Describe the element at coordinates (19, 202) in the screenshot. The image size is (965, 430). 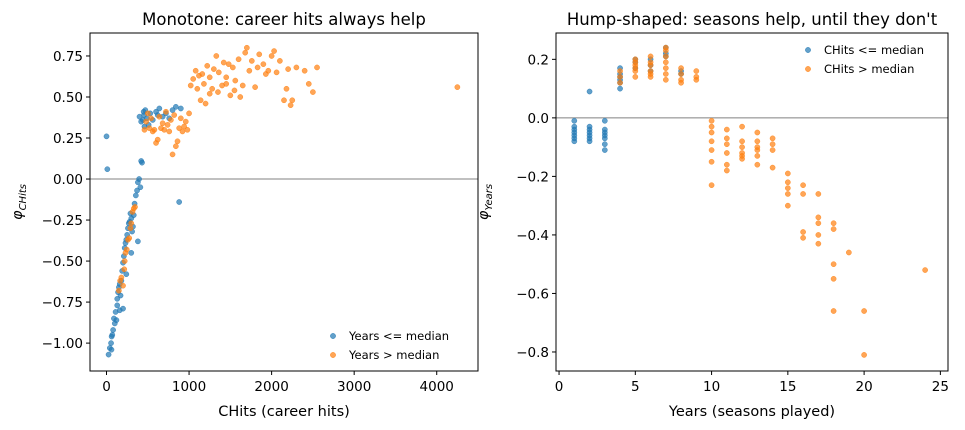
I see `y-axis-label: φCHits` at that location.